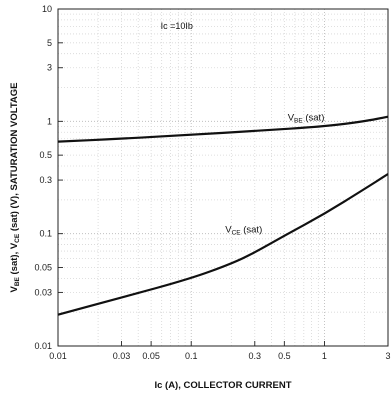  I want to click on x-tick-label: 3, so click(387, 356).